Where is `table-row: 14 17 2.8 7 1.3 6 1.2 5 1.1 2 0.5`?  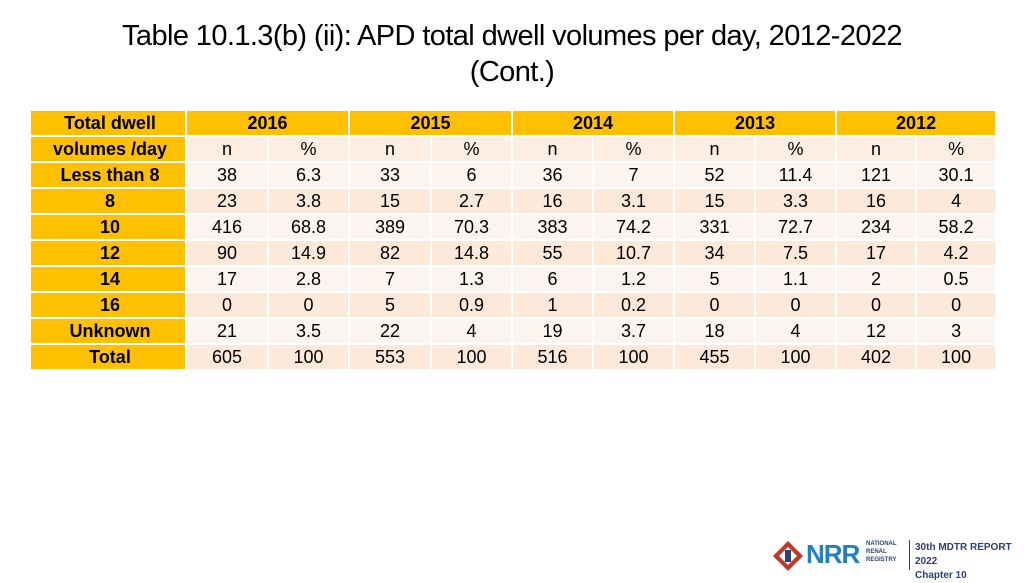 table-row: 14 17 2.8 7 1.3 6 1.2 5 1.1 2 0.5 is located at coordinates (514, 280).